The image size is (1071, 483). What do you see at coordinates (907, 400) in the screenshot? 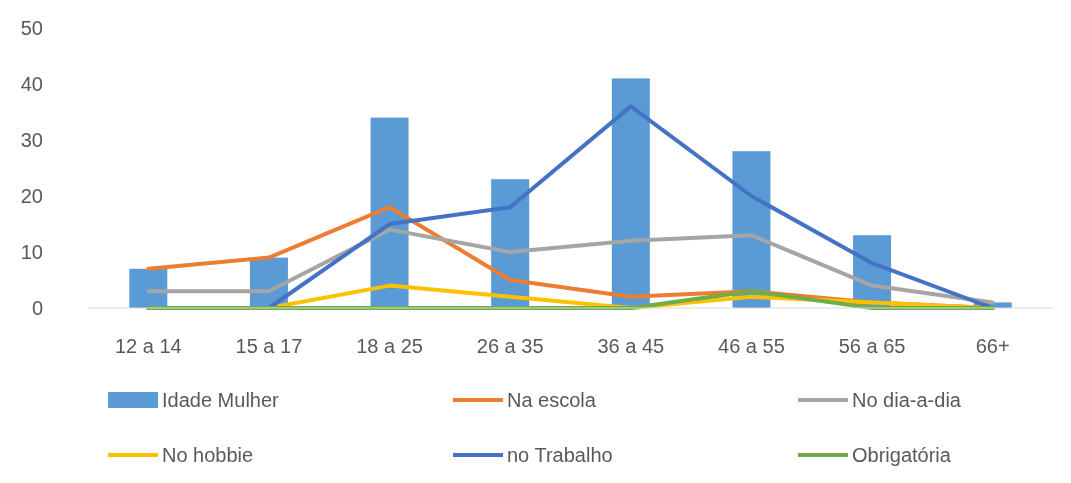
I see `legend-label: No dia-a-dia` at bounding box center [907, 400].